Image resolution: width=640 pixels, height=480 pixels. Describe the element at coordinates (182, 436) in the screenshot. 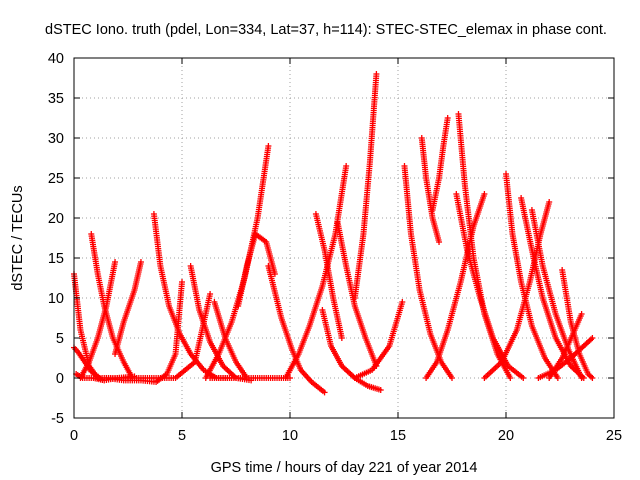

I see `x-tick-label: 5` at that location.